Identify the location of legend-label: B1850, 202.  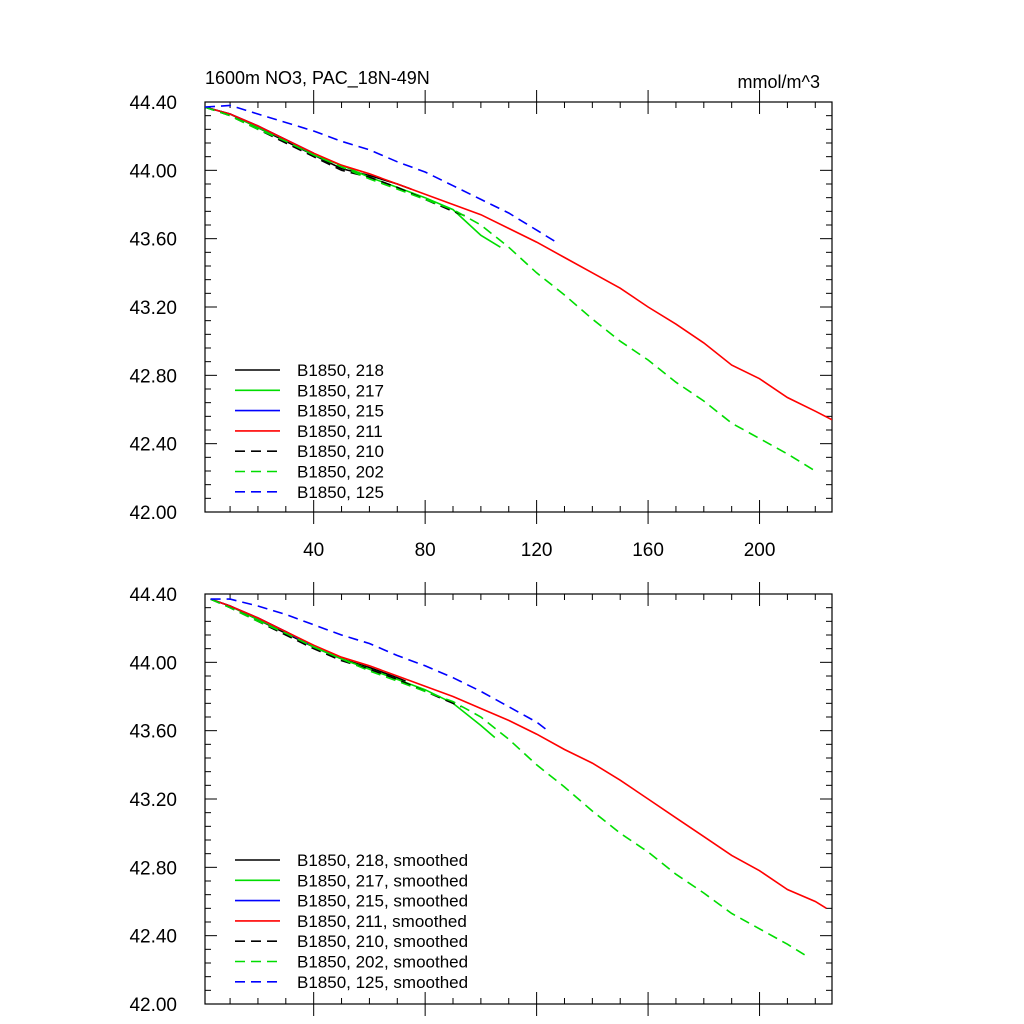
(340, 472).